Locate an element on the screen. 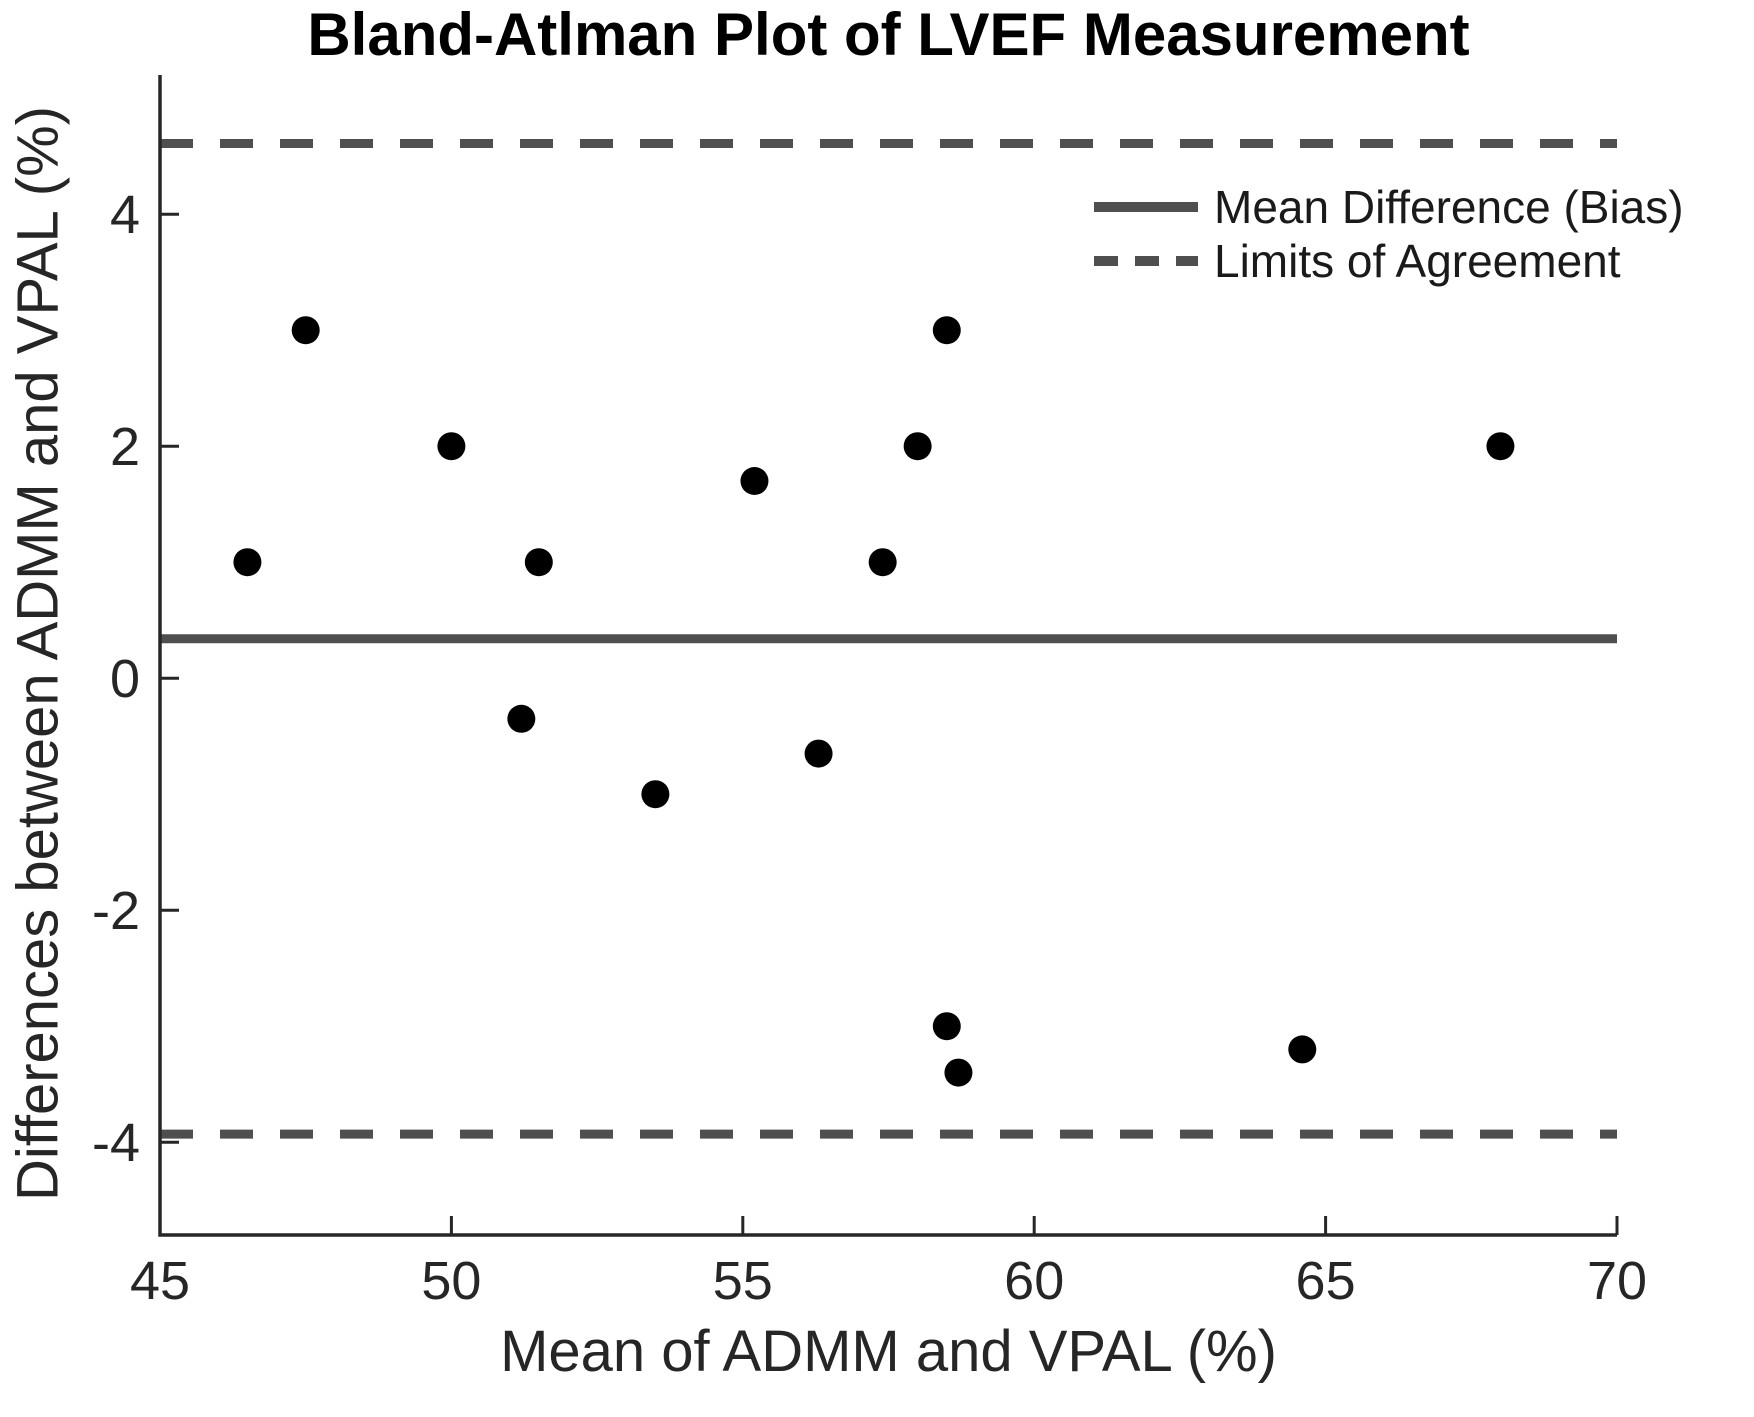 The image size is (1754, 1417). y-tick-label: 4 is located at coordinates (125, 215).